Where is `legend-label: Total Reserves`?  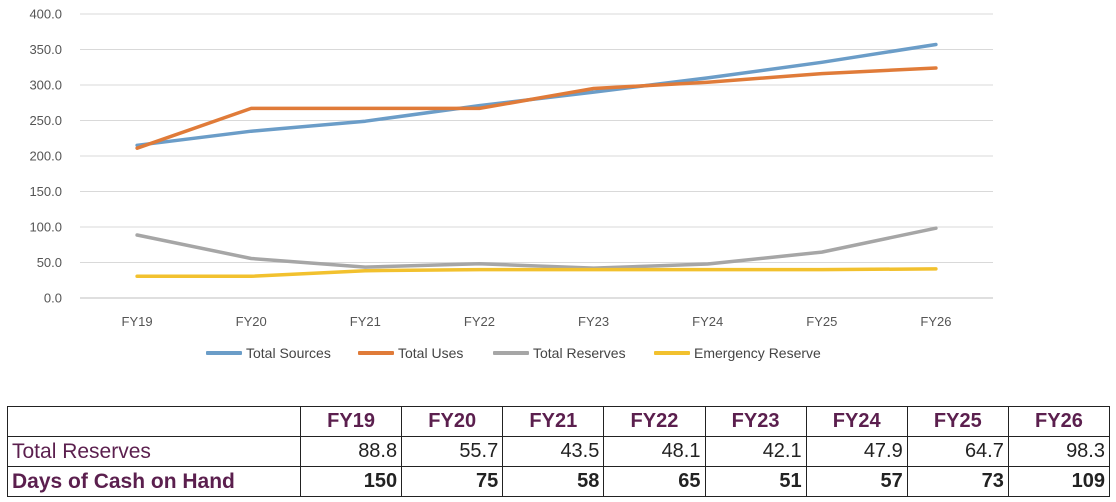
legend-label: Total Reserves is located at coordinates (579, 353).